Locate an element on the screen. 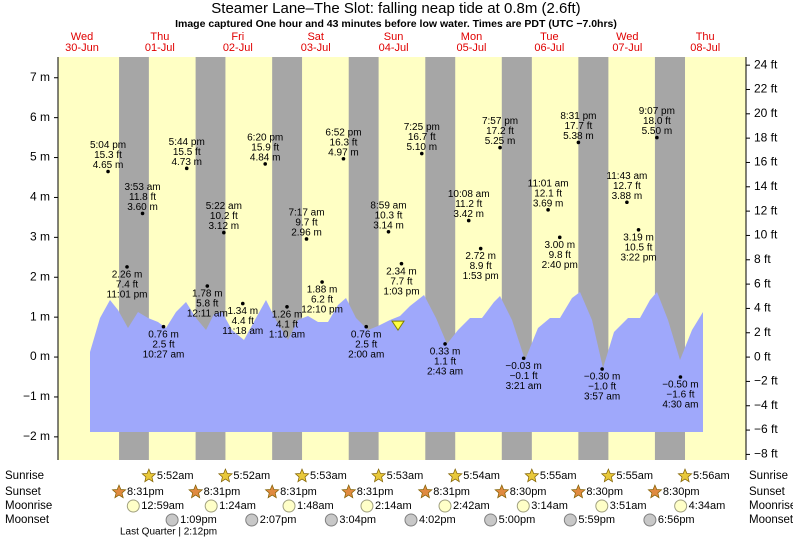 Image resolution: width=793 pixels, height=539 pixels. extreme-label: 0.76 m is located at coordinates (366, 334).